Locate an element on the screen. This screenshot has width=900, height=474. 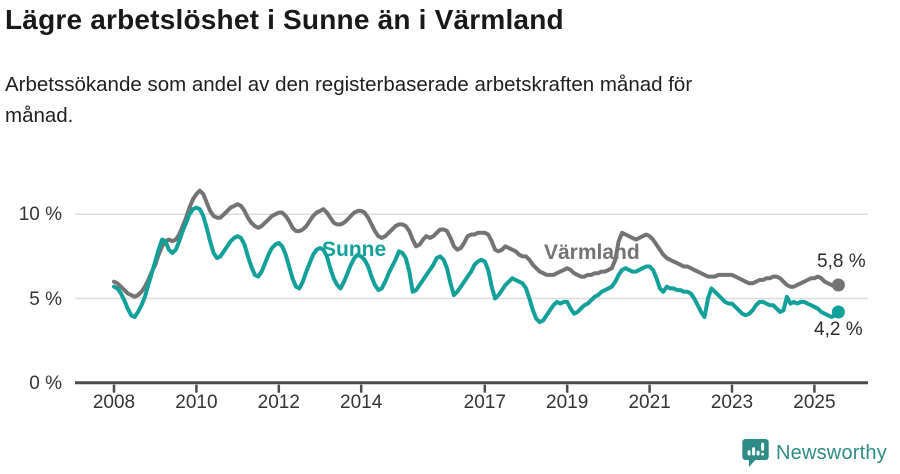
newsworthy-icon is located at coordinates (755, 453).